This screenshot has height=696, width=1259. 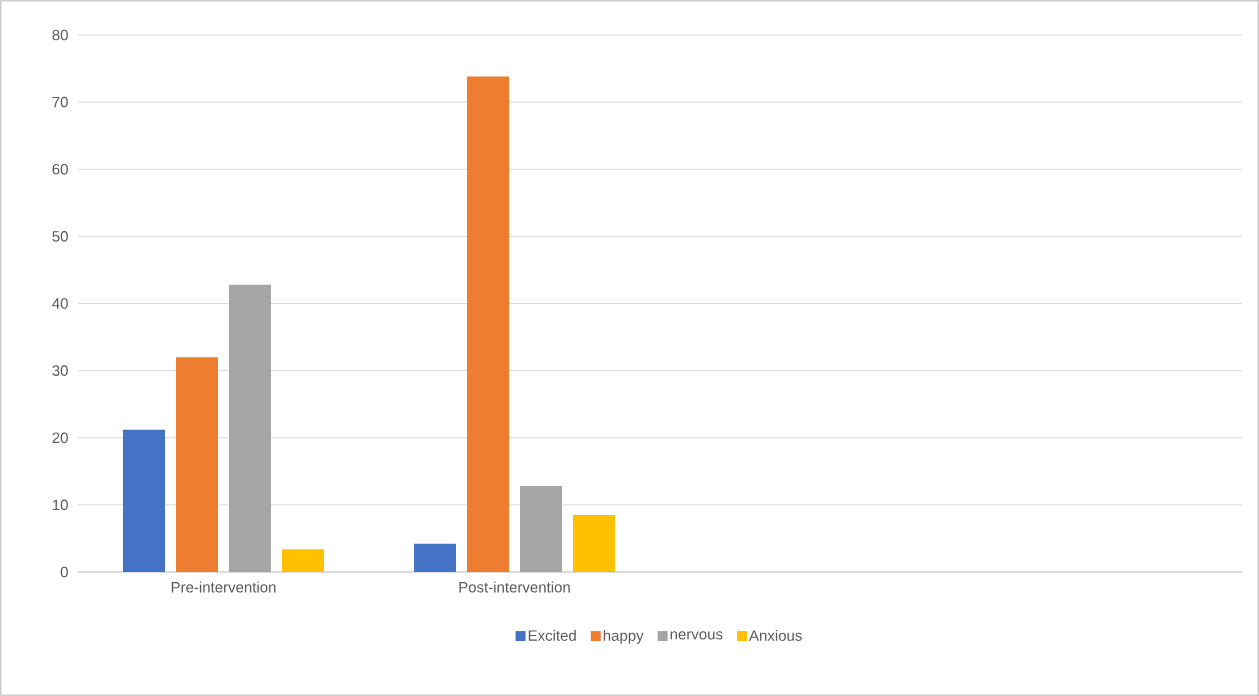 I want to click on y-tick-label: 30, so click(x=60, y=370).